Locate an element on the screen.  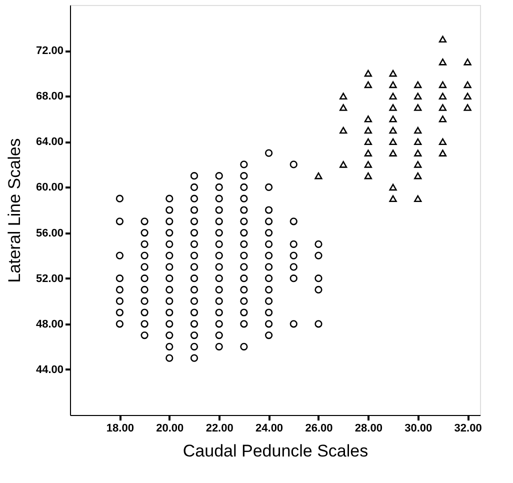
x-tick-label: 30.00 is located at coordinates (418, 428).